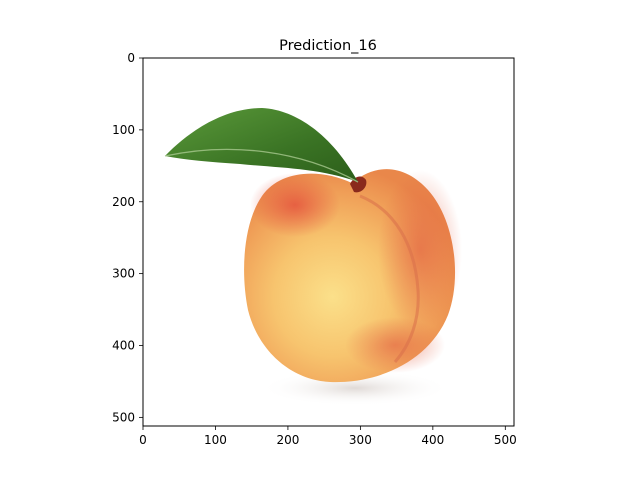 This screenshot has width=640, height=480. Describe the element at coordinates (328, 436) in the screenshot. I see `x-axis: 0 100 200 300 400 500` at that location.